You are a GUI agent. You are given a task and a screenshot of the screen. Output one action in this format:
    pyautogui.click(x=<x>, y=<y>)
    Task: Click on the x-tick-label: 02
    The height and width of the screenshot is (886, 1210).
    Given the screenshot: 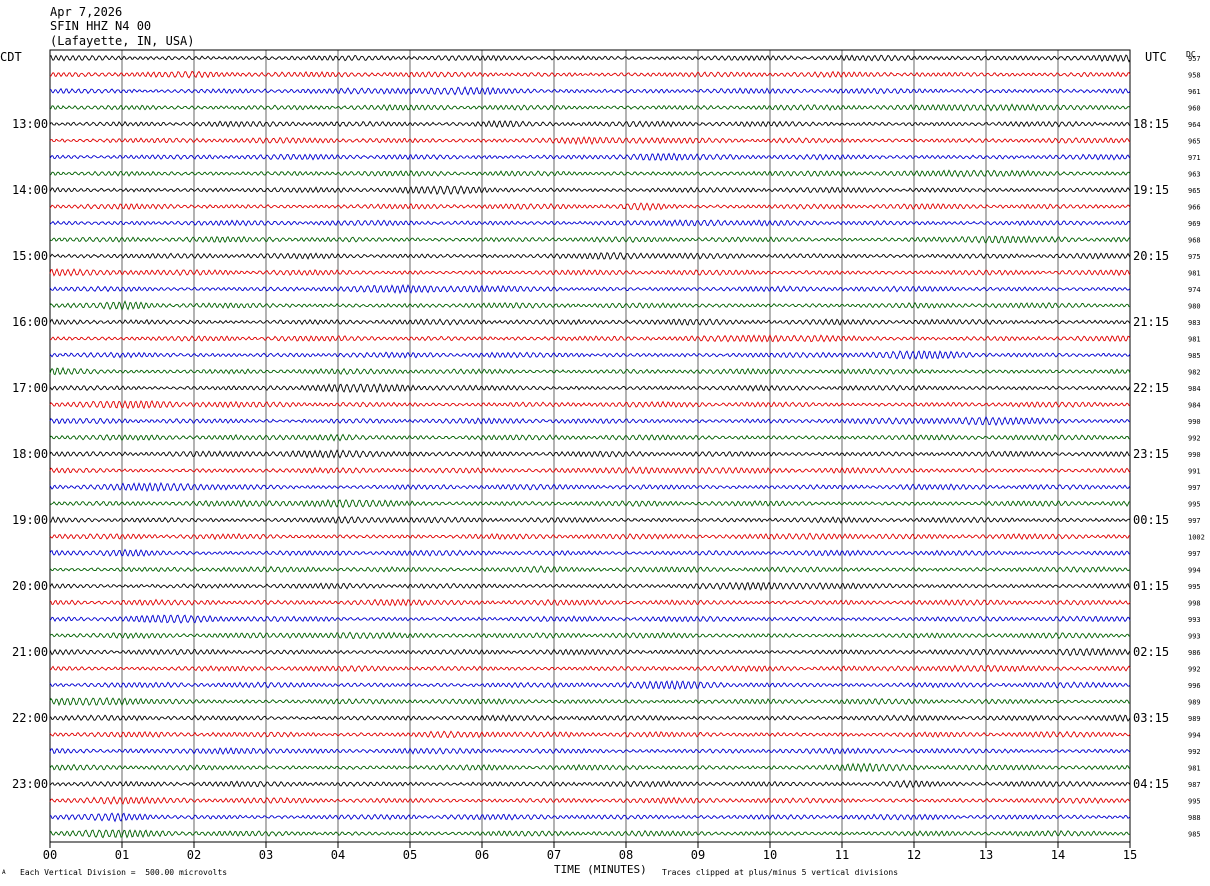 What is the action you would take?
    pyautogui.click(x=194, y=855)
    